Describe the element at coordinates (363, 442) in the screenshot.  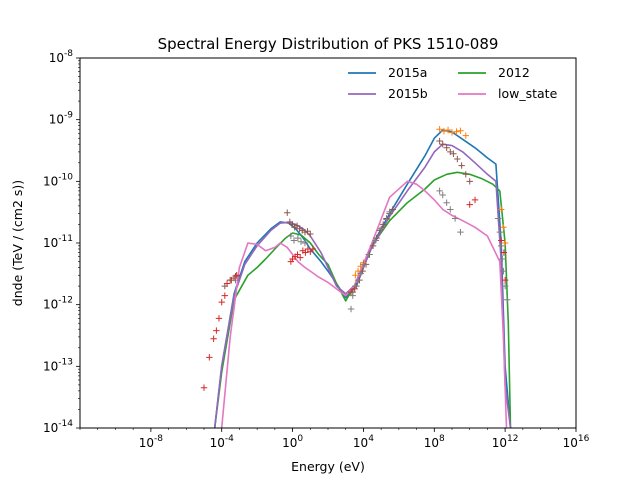
I see `x-tick-label: 10⁴` at that location.